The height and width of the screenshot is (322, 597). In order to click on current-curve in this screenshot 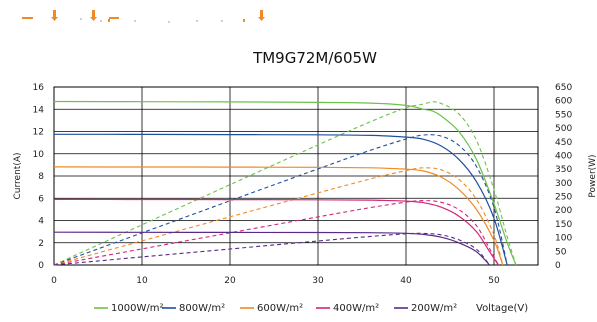, I will do `click(272, 248)`.